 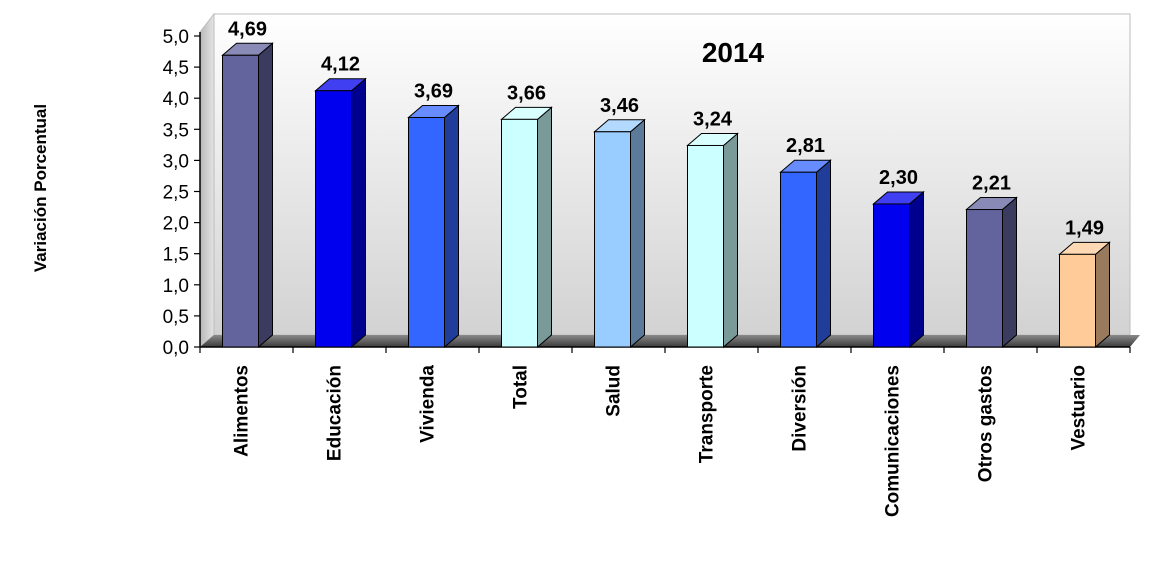 What do you see at coordinates (433, 91) in the screenshot?
I see `bar-value-label: 3,69` at bounding box center [433, 91].